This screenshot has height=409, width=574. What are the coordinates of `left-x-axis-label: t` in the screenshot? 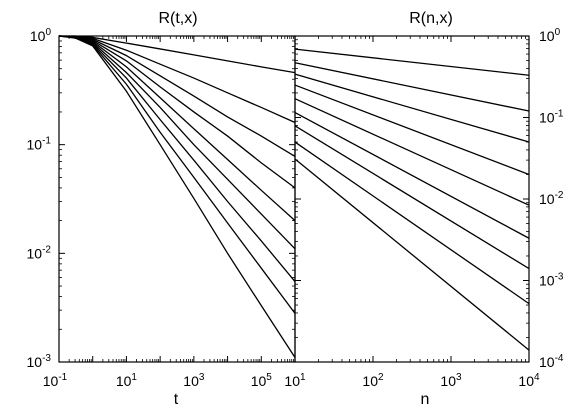 It's located at (176, 399).